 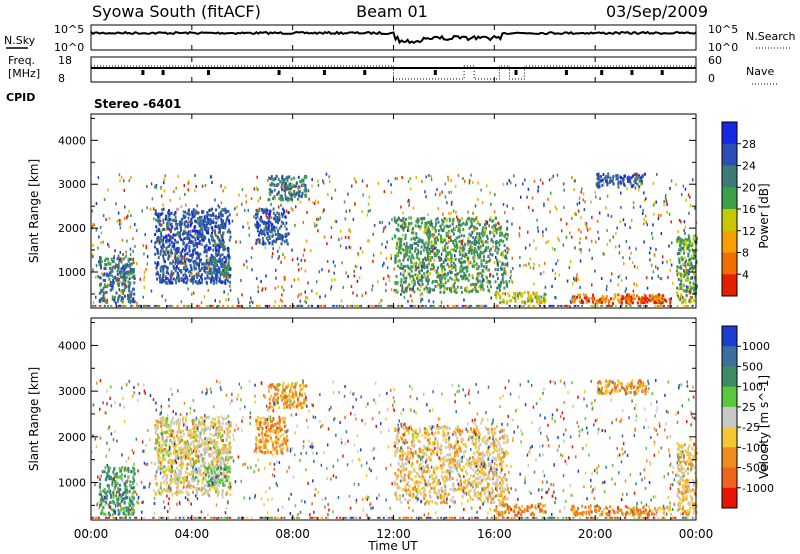 What do you see at coordinates (657, 11) in the screenshot?
I see `date-title: 03/Sep/2009` at bounding box center [657, 11].